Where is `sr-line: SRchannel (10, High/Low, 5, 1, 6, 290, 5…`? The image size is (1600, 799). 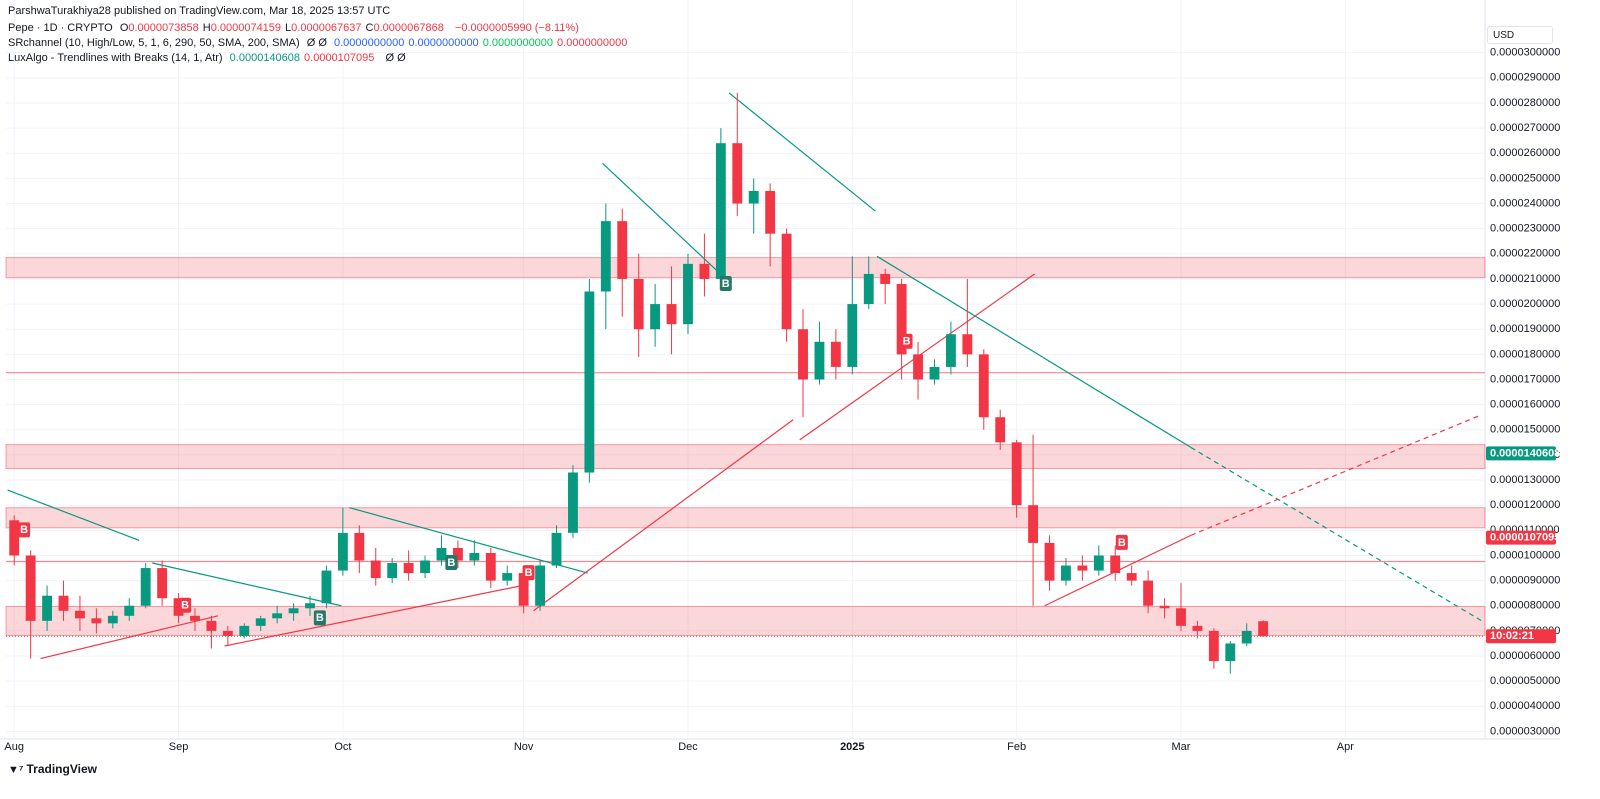
sr-line: SRchannel (10, High/Low, 5, 1, 6, 290, 5… is located at coordinates (321, 43).